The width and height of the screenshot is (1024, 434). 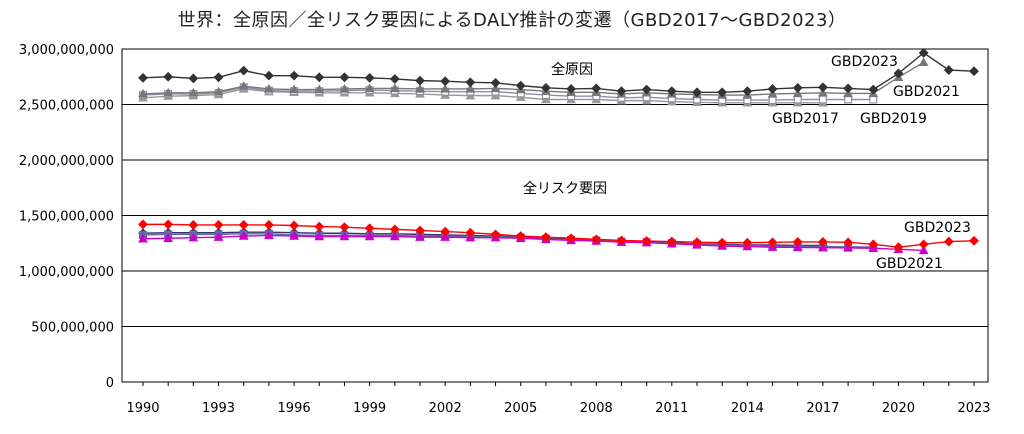 What do you see at coordinates (747, 408) in the screenshot?
I see `x-tick-label: 2014` at bounding box center [747, 408].